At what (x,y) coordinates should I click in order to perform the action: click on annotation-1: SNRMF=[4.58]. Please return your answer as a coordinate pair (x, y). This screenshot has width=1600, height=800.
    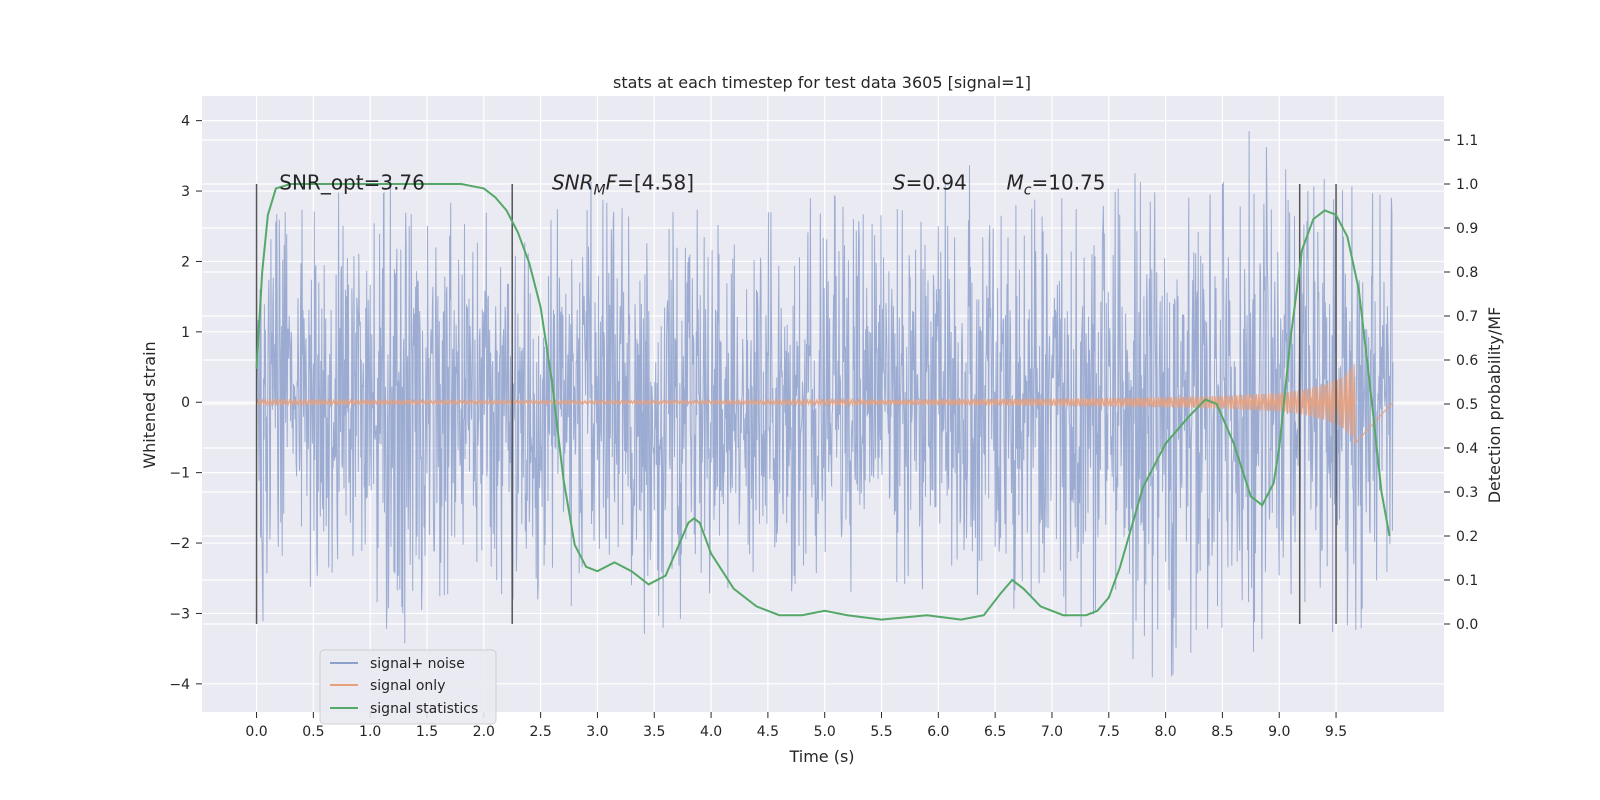
    Looking at the image, I should click on (623, 185).